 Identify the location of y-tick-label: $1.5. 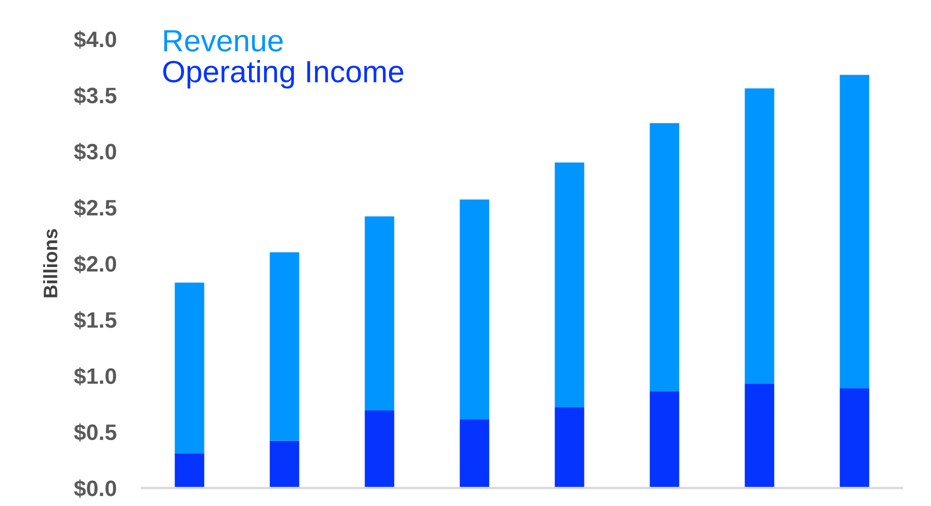
(95, 320).